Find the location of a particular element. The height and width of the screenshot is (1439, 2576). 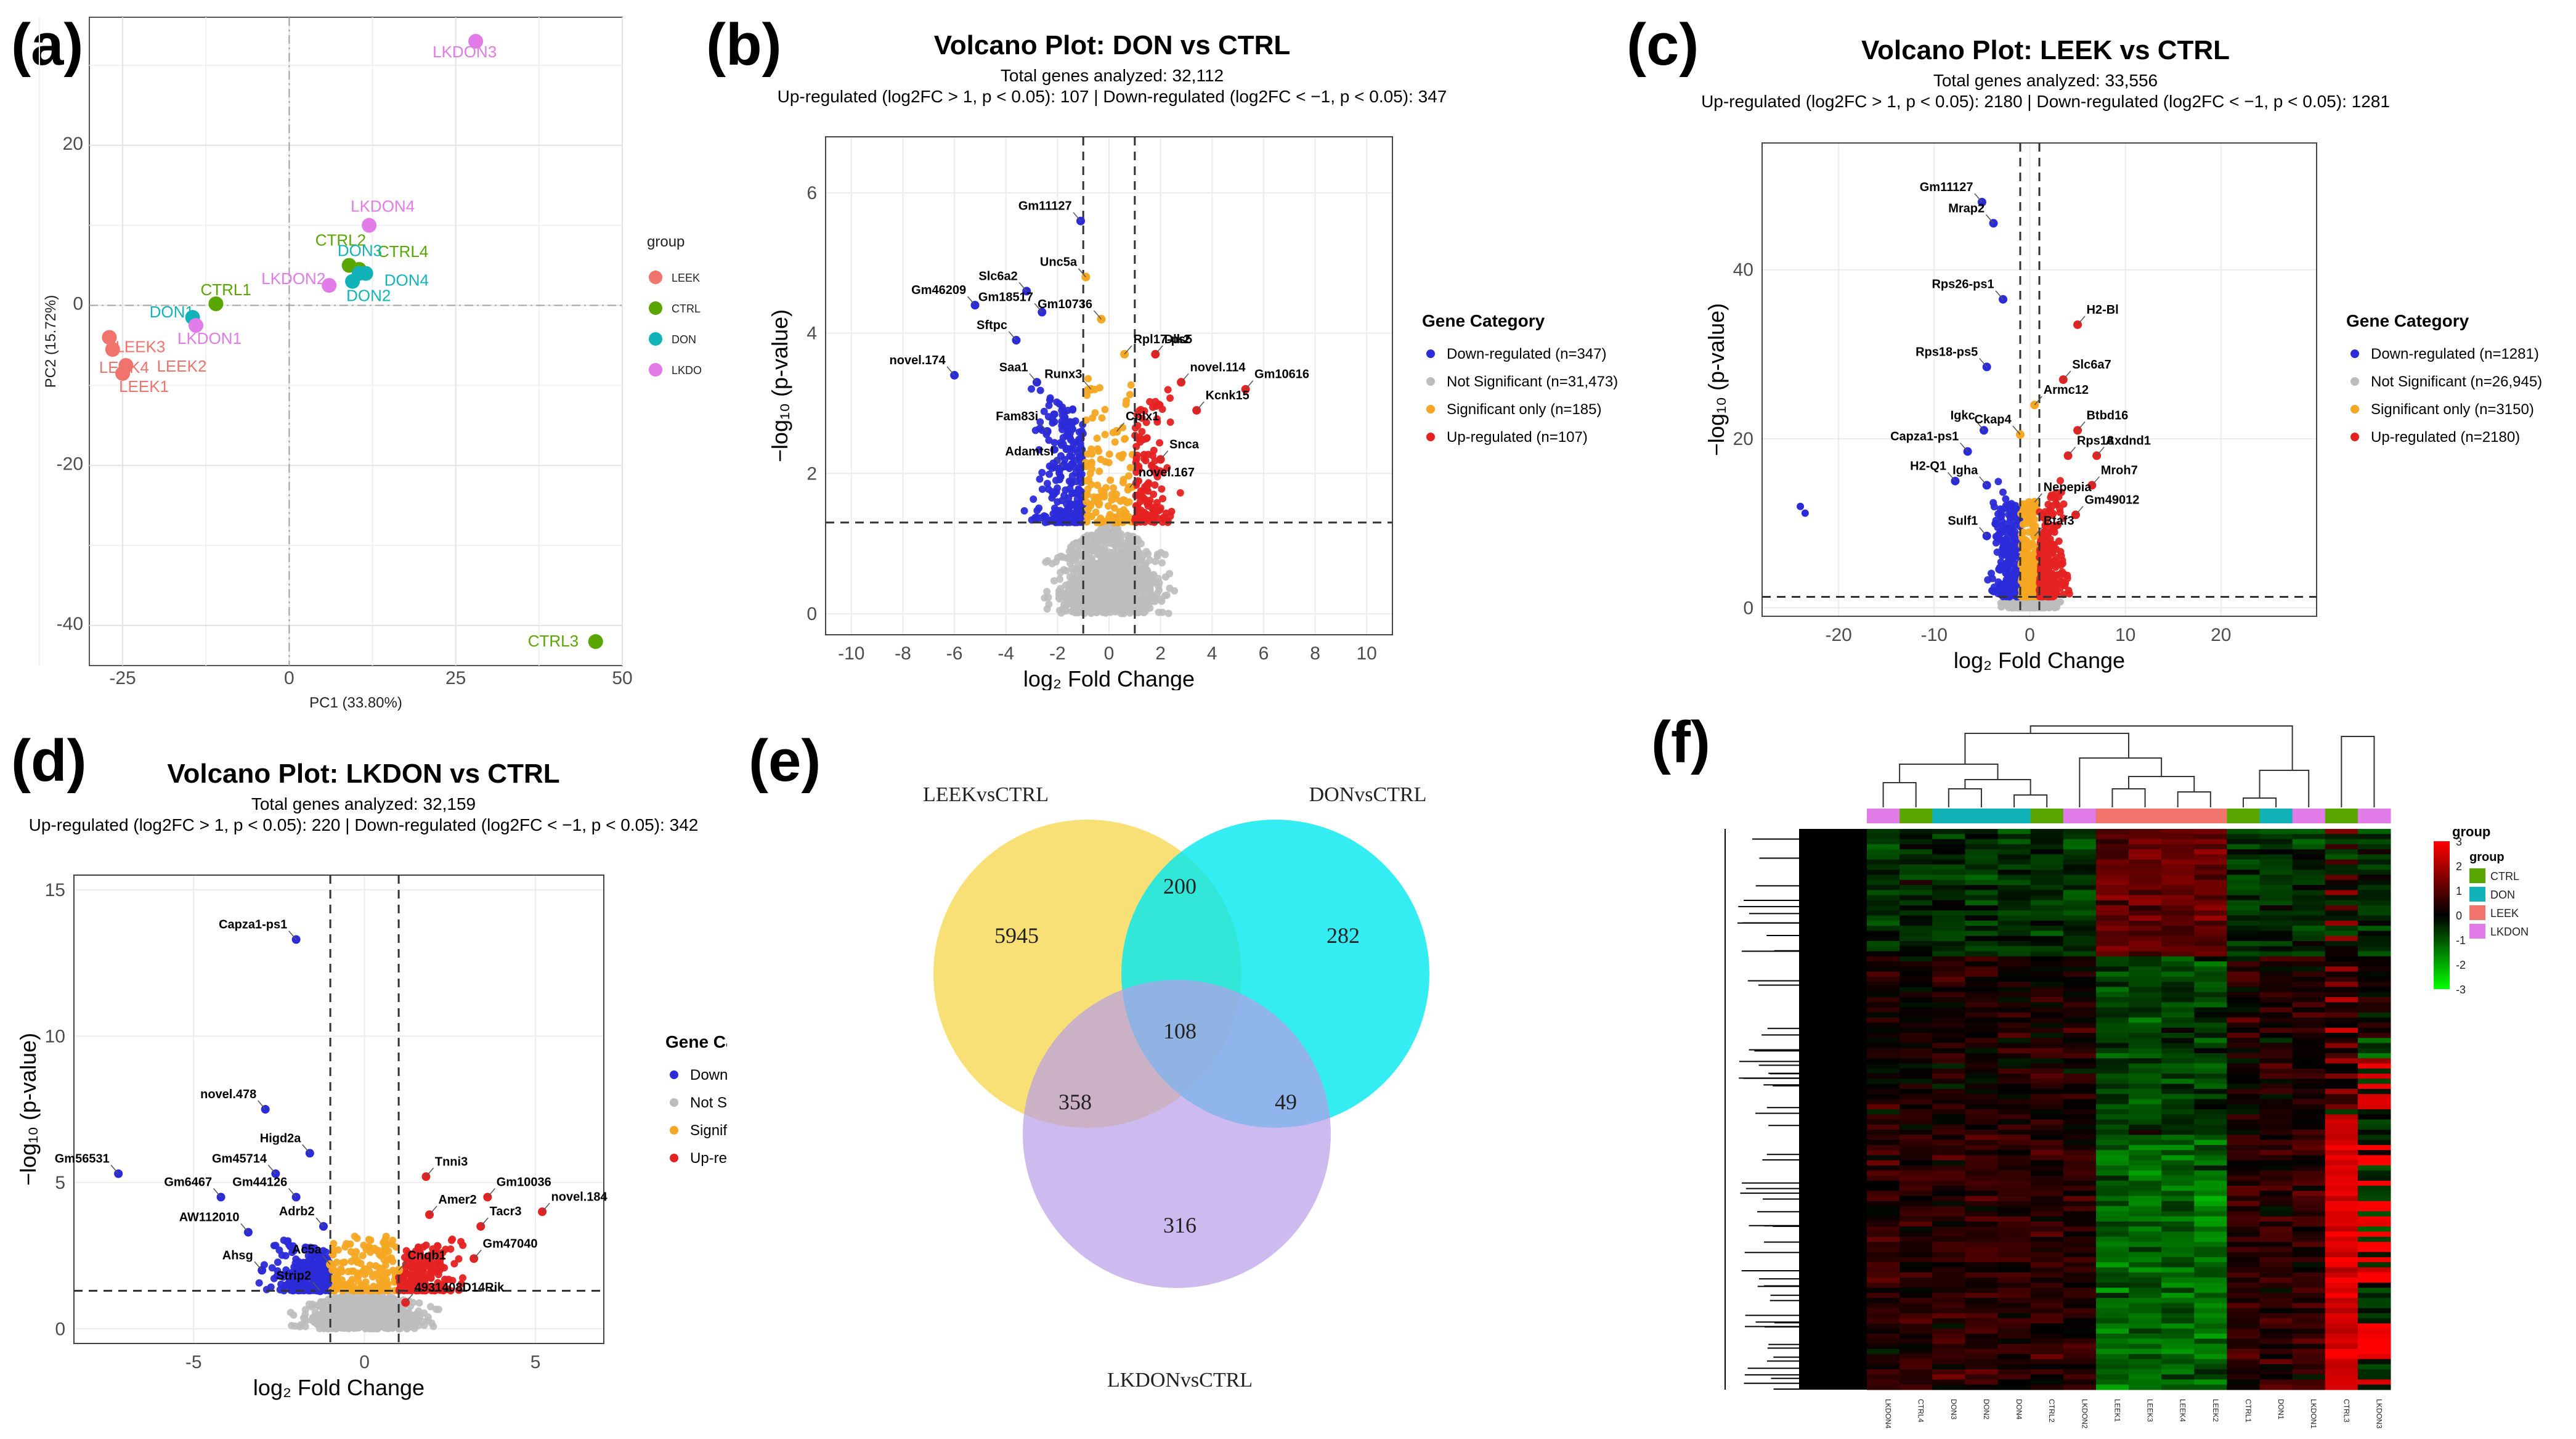

heatmap-group-cell is located at coordinates (1916, 816).